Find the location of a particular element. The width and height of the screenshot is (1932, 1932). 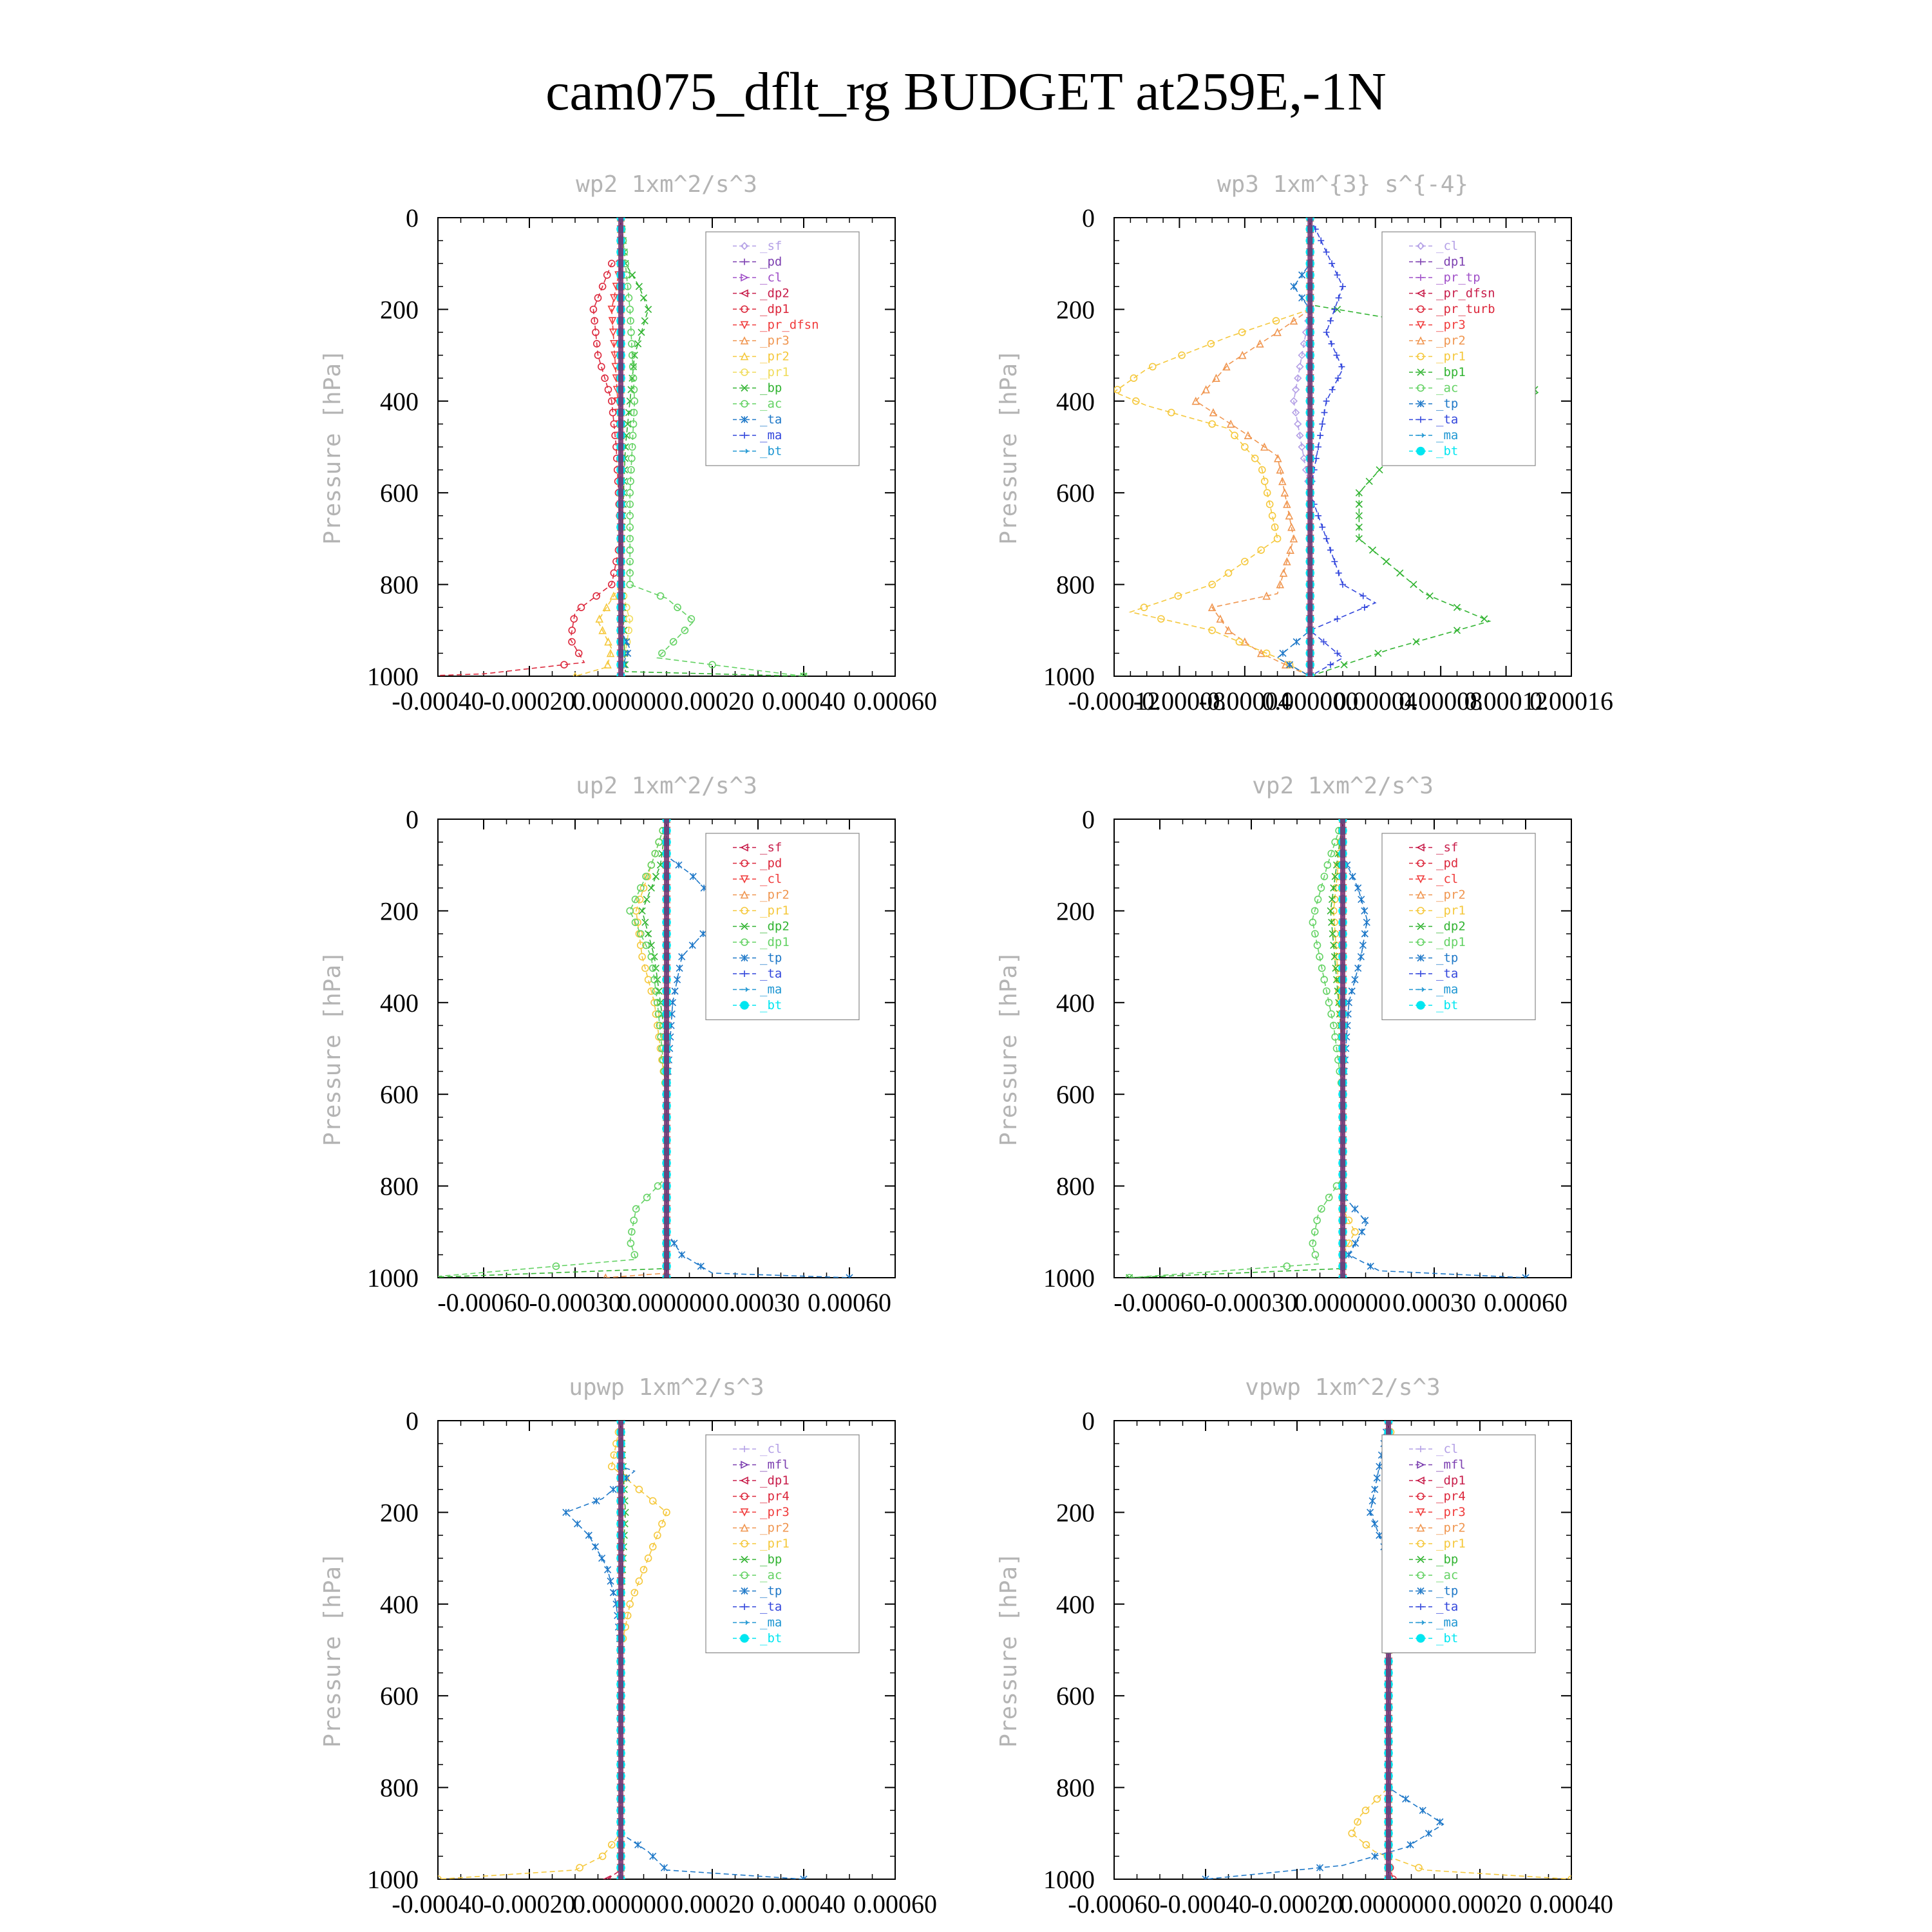

legend-entry: _pr1 is located at coordinates (775, 372).